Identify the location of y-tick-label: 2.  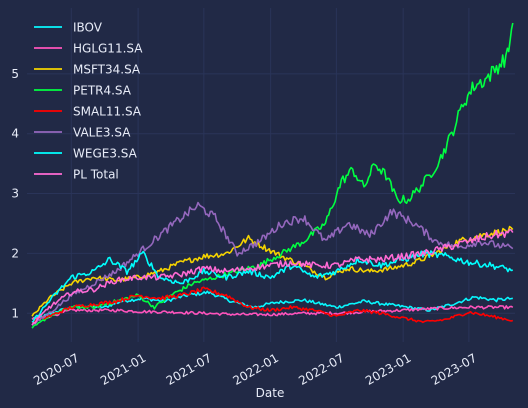
(15, 253).